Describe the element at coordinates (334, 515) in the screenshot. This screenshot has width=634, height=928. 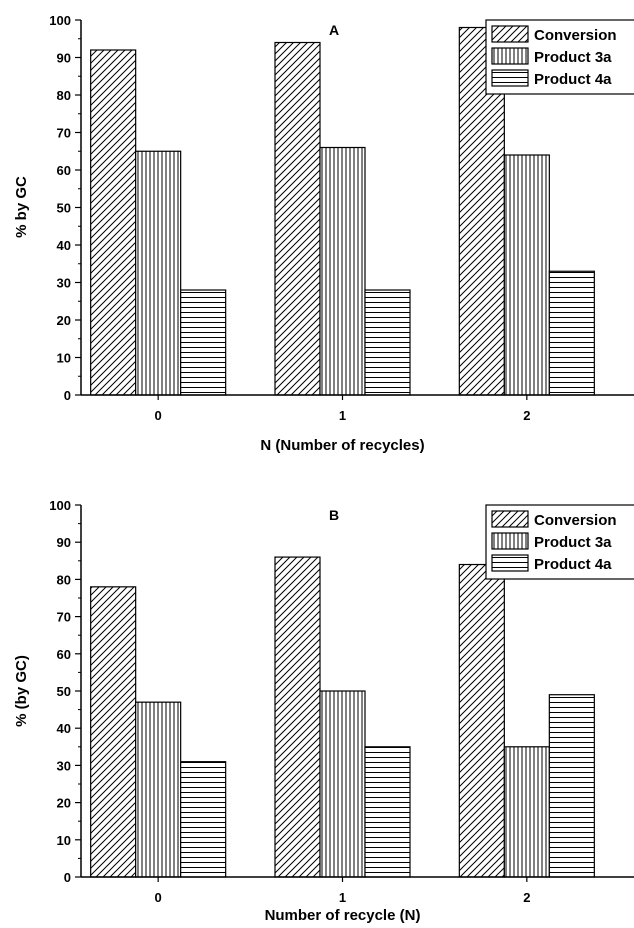
I see `panel-title: B` at that location.